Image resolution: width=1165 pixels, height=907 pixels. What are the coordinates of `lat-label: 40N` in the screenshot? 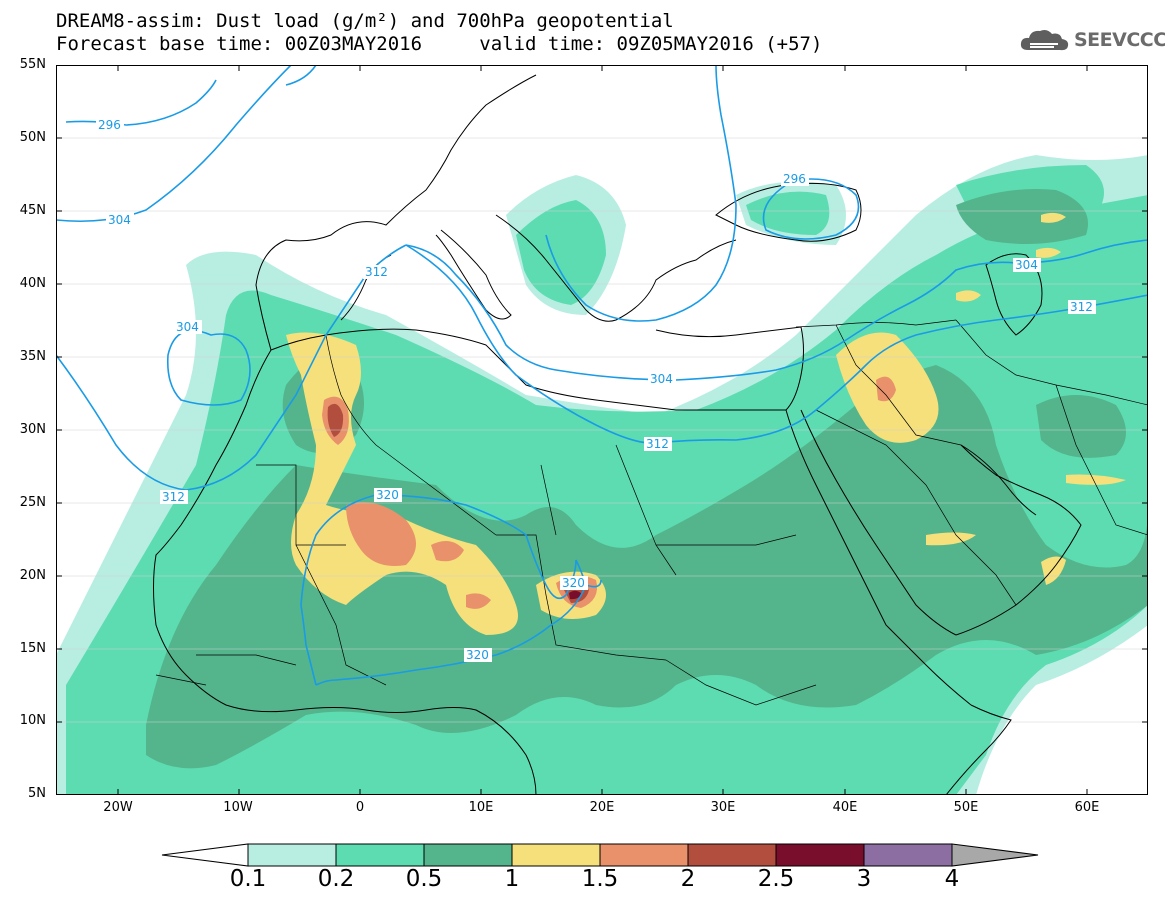 It's located at (32, 283).